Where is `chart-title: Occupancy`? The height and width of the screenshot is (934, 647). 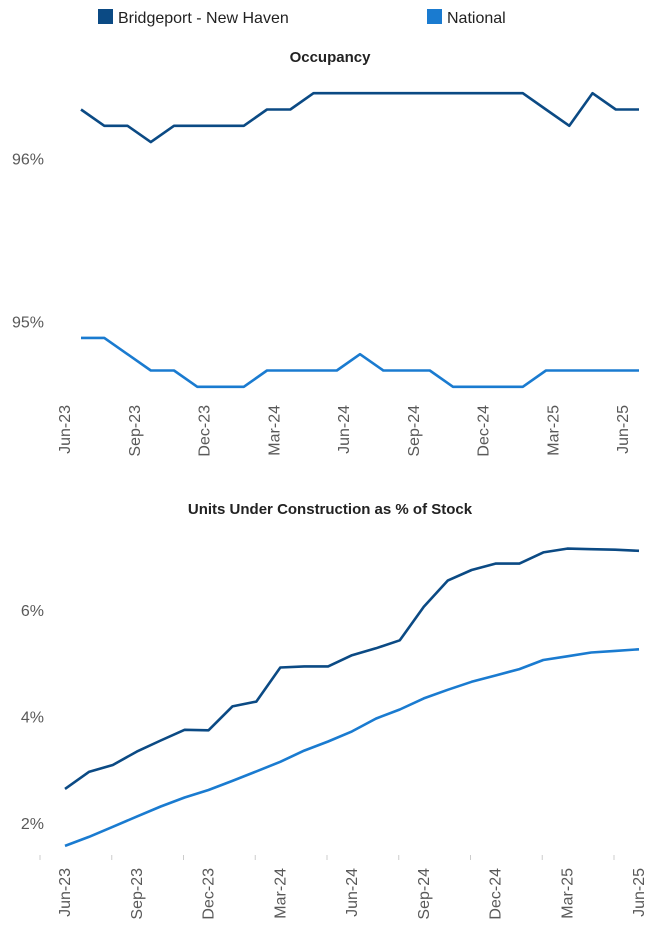 chart-title: Occupancy is located at coordinates (331, 57).